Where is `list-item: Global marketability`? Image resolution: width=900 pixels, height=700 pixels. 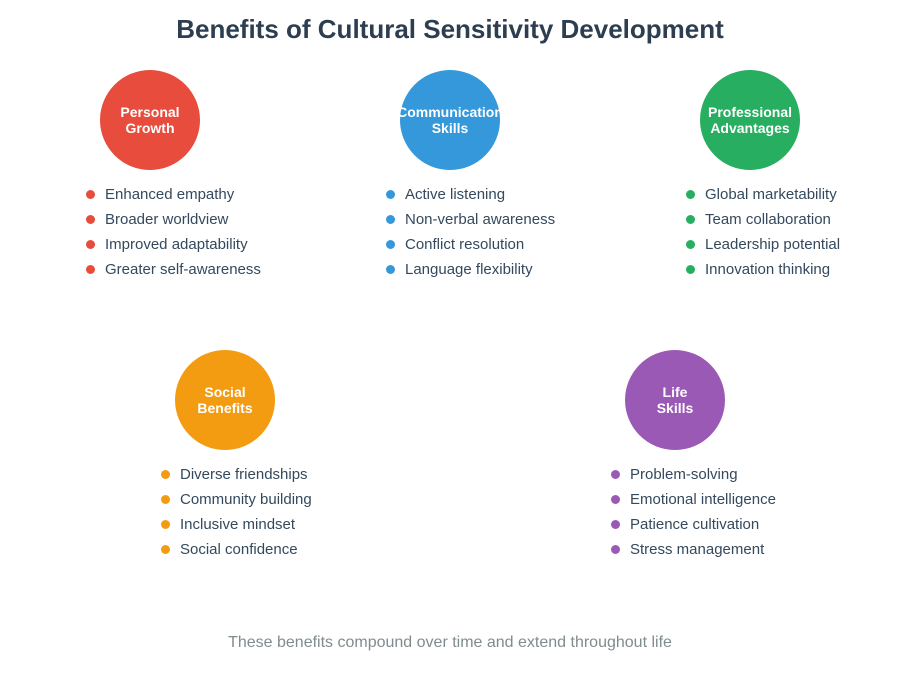 list-item: Global marketability is located at coordinates (763, 194).